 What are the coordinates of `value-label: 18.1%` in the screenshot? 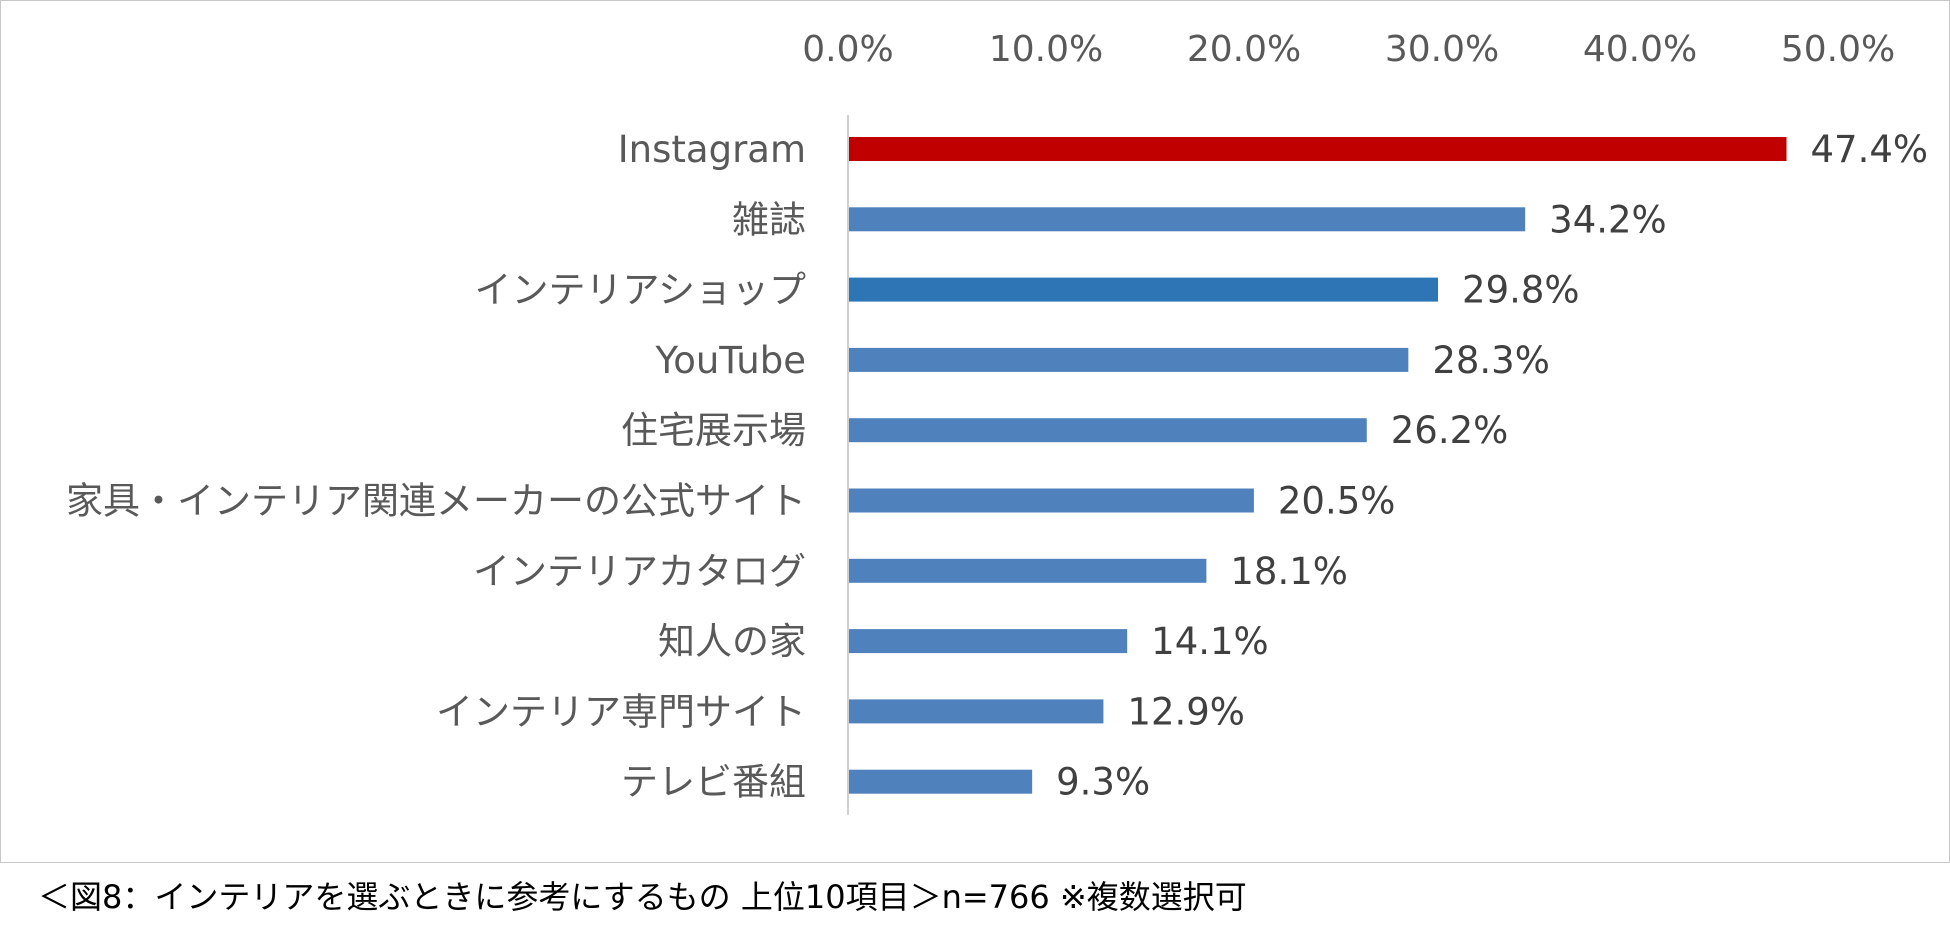 It's located at (1289, 571).